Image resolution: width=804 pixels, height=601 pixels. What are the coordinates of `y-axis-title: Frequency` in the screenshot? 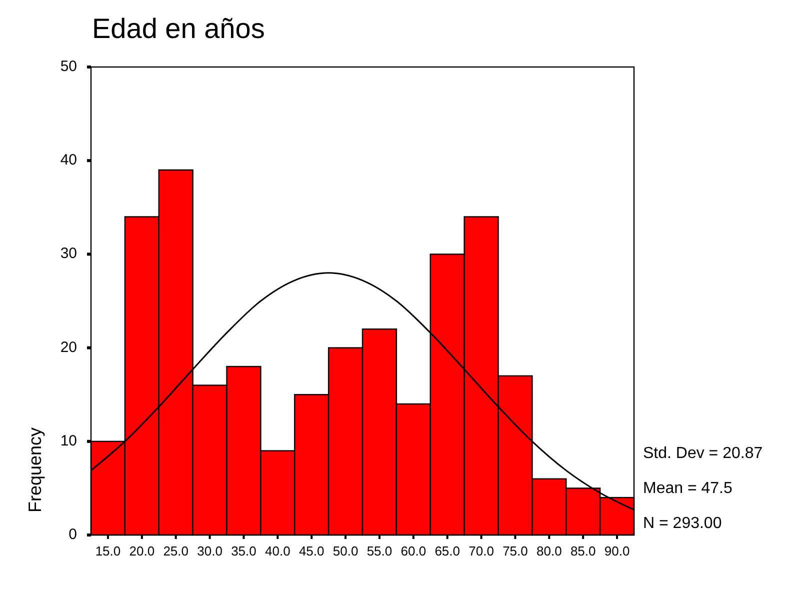 It's located at (34, 470).